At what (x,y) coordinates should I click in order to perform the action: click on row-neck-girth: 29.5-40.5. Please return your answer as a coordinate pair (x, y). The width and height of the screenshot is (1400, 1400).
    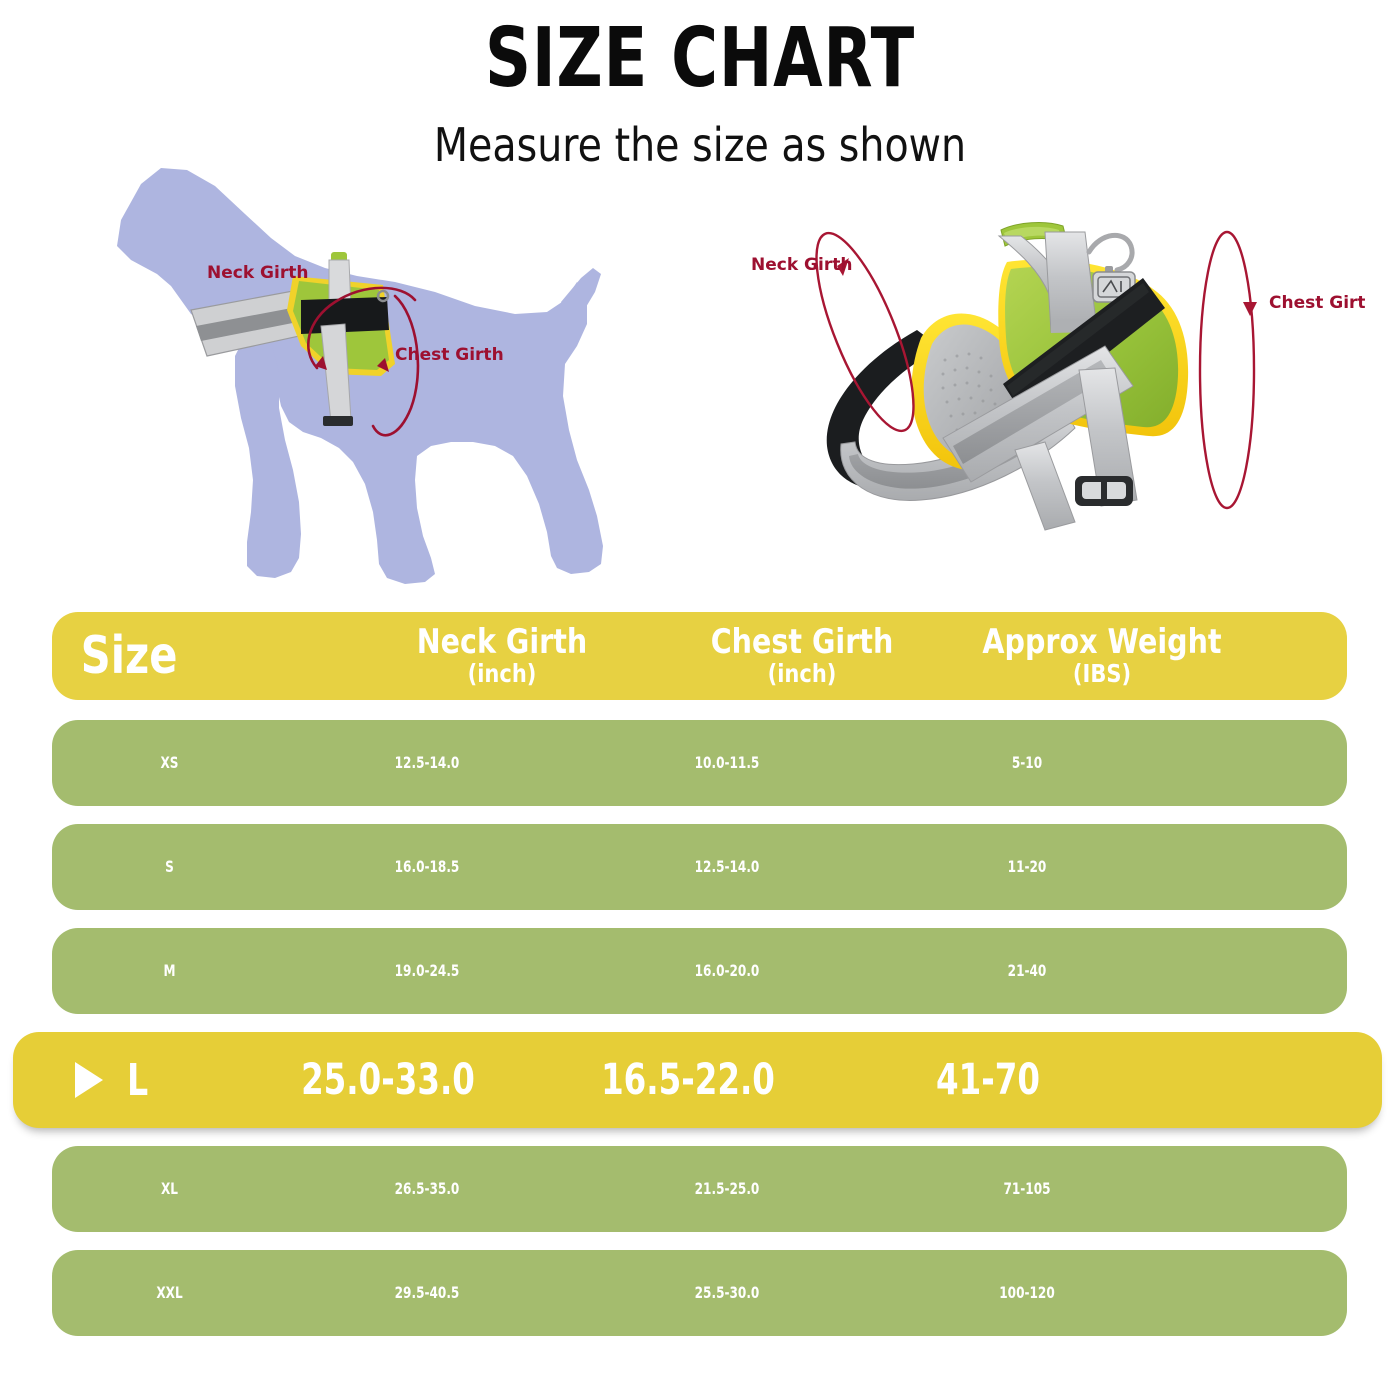
    Looking at the image, I should click on (427, 1292).